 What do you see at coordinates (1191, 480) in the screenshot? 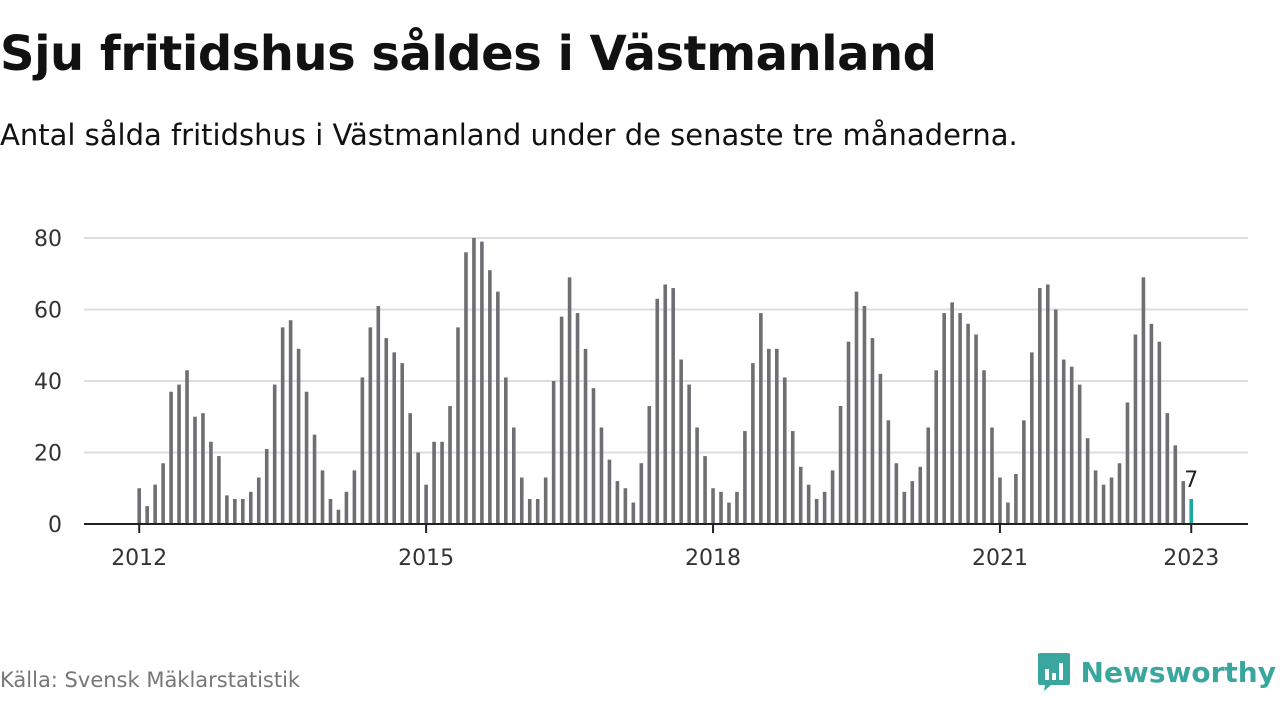
I see `last-value-label: 7` at bounding box center [1191, 480].